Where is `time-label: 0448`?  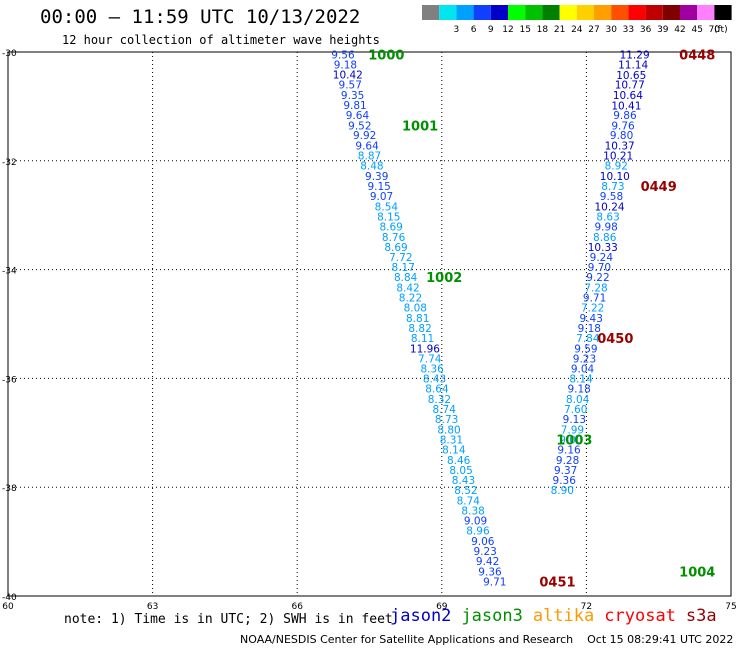
time-label: 0448 is located at coordinates (697, 56).